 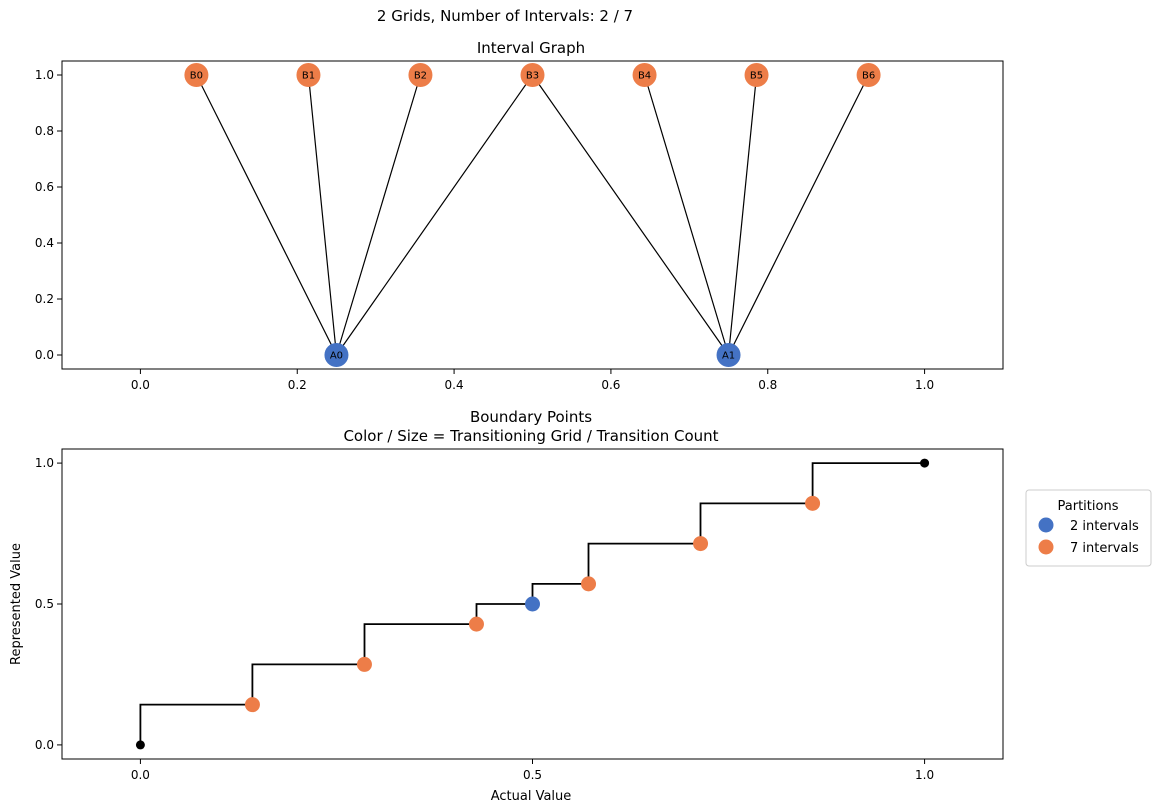 I want to click on y-tick-label: 0.6, so click(x=44, y=187).